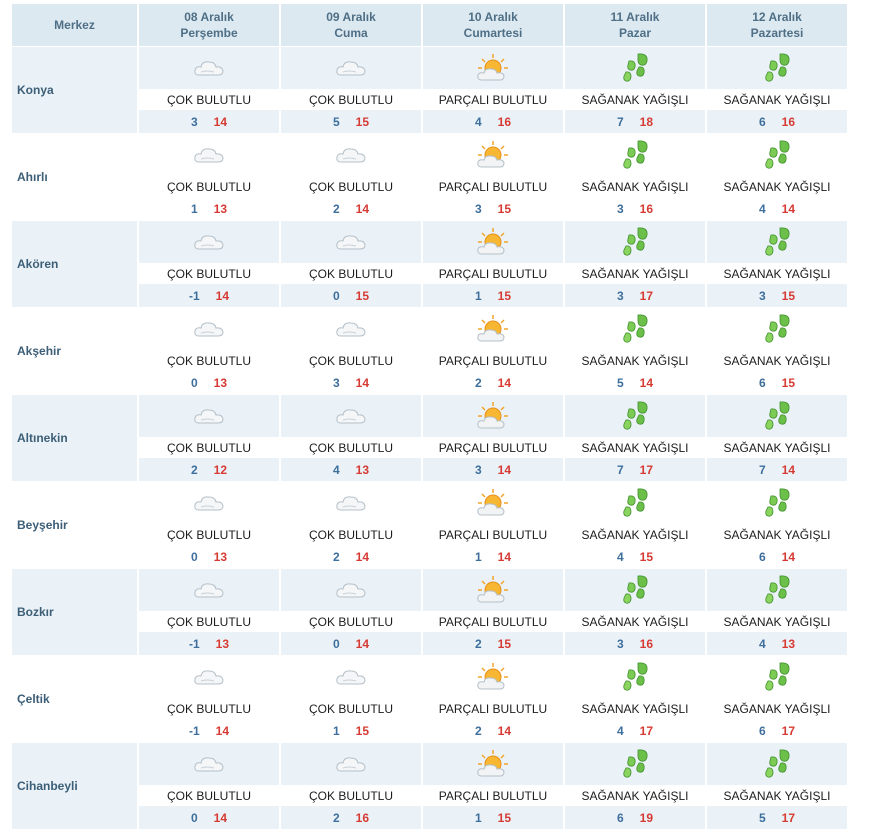  What do you see at coordinates (646, 121) in the screenshot?
I see `max-temp: 18` at bounding box center [646, 121].